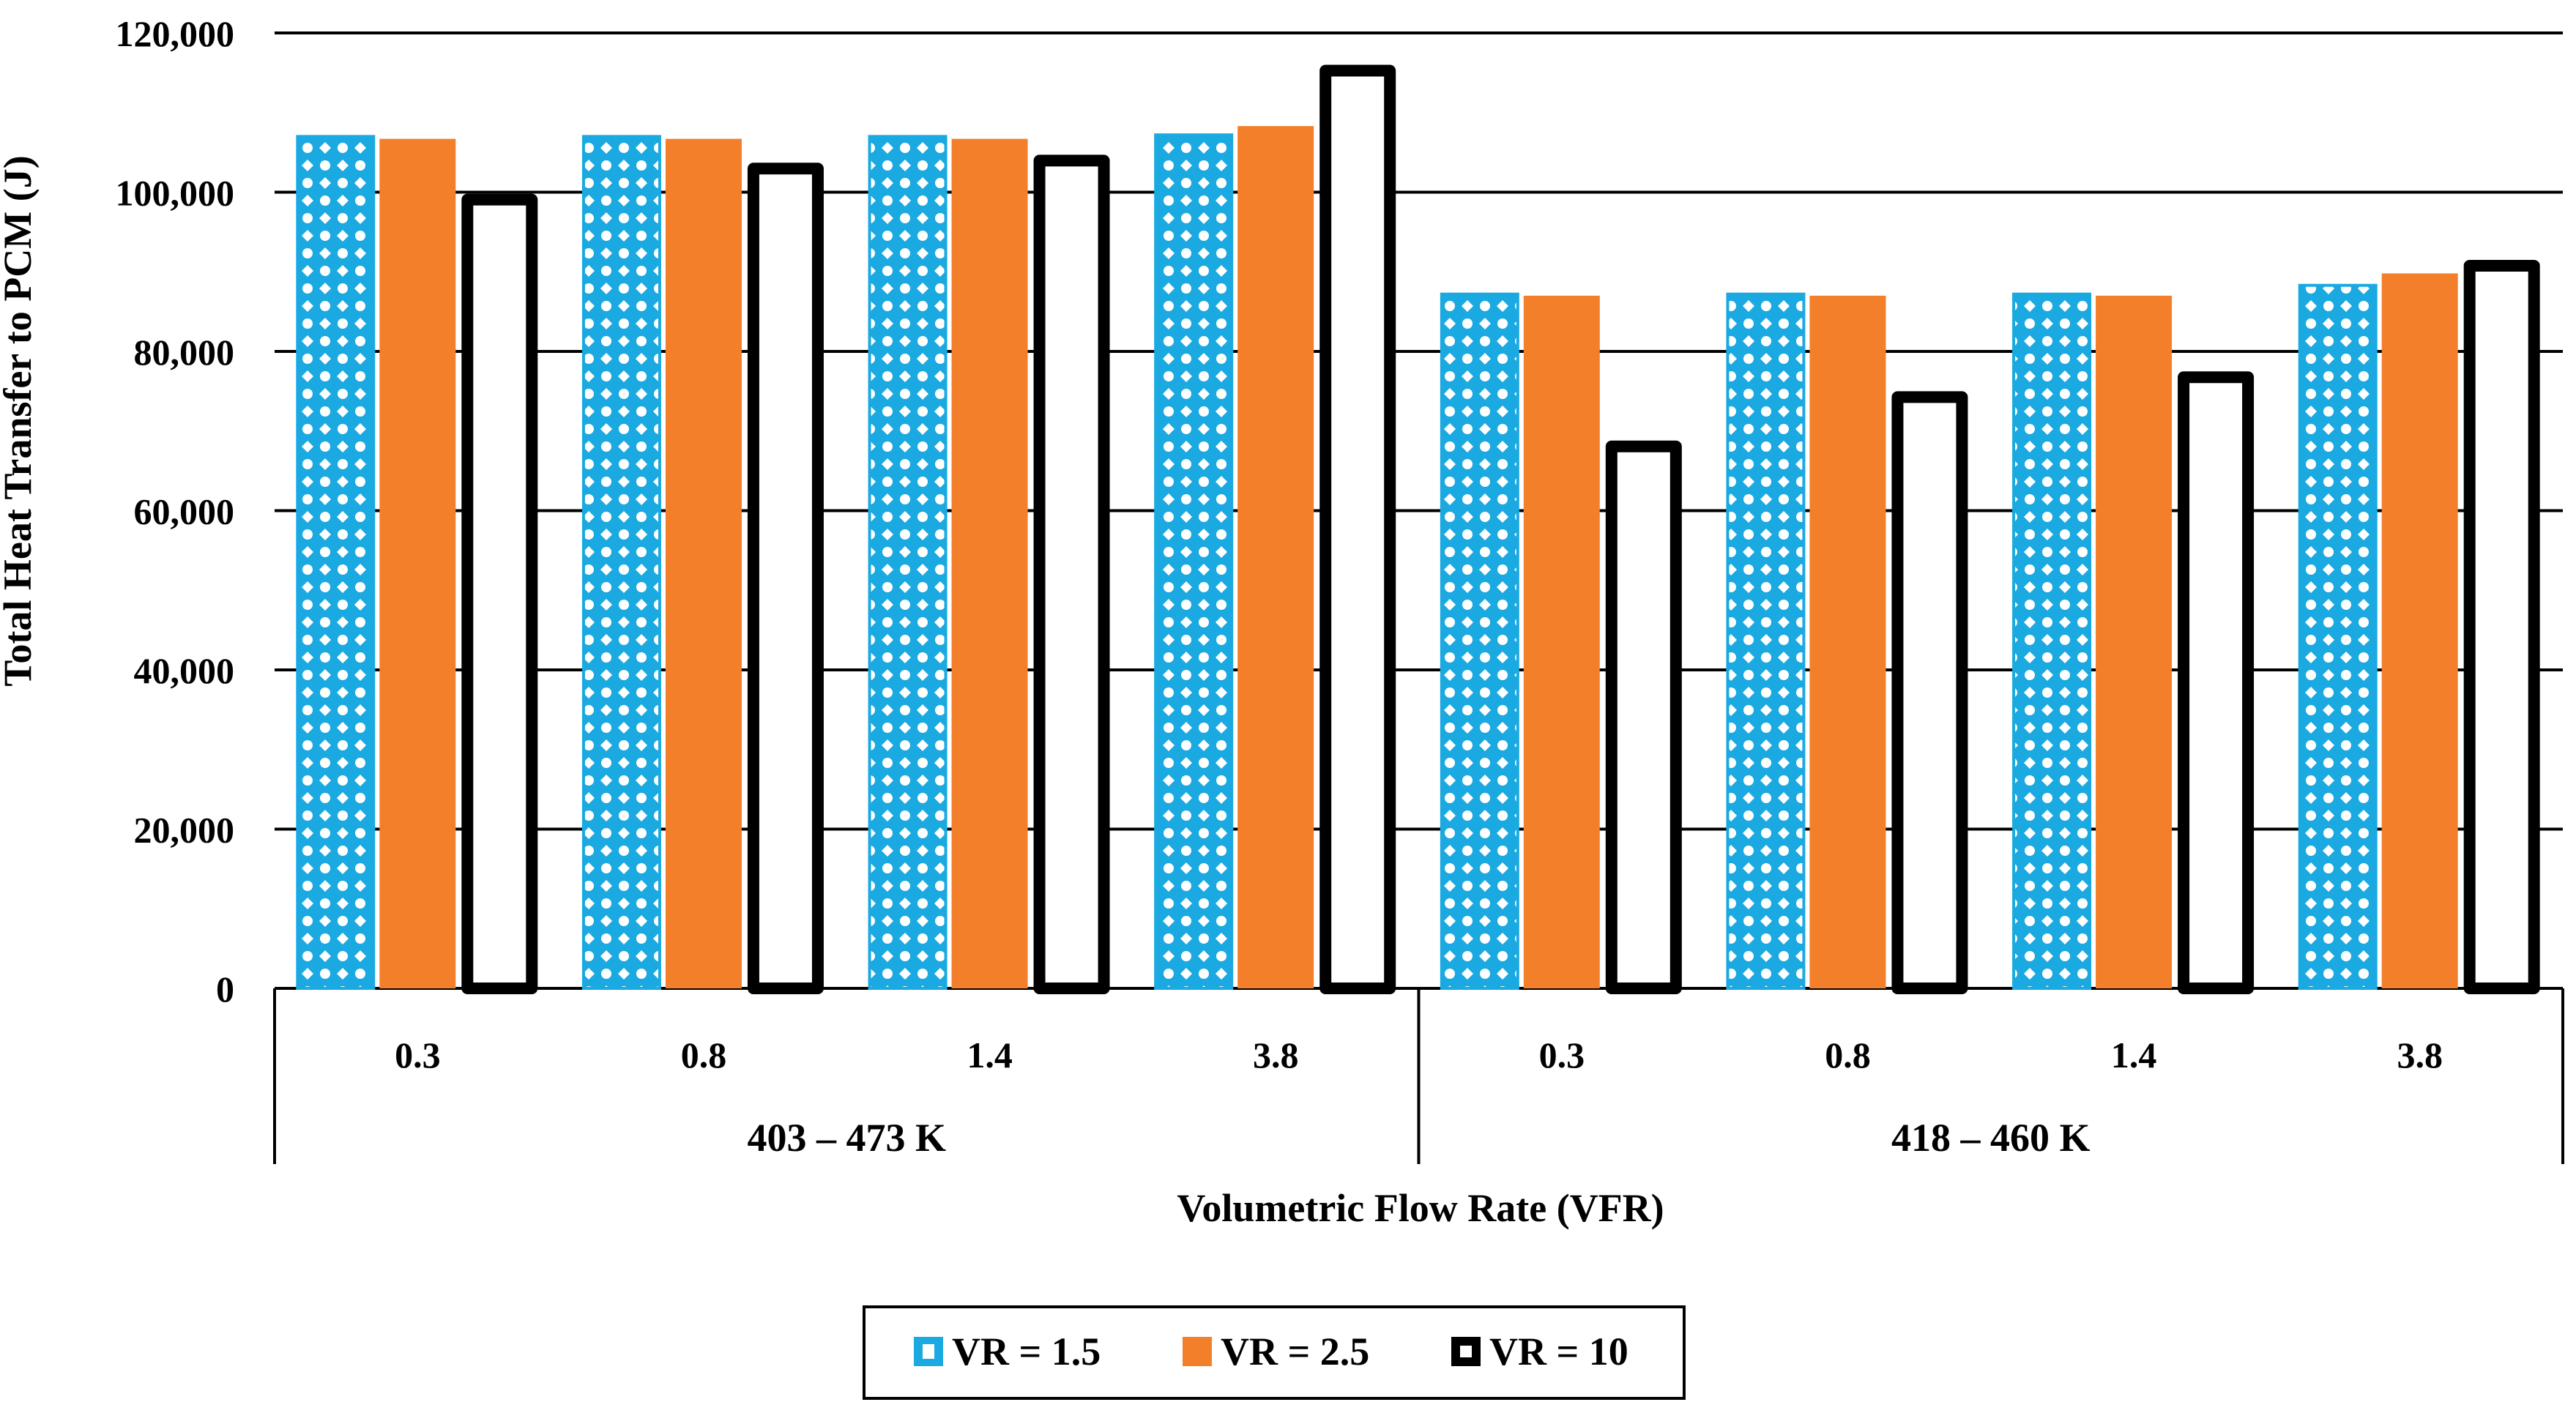 The image size is (2576, 1413). Describe the element at coordinates (20, 420) in the screenshot. I see `y-axis-label: Total Heat Transfer to PCM (J)` at that location.